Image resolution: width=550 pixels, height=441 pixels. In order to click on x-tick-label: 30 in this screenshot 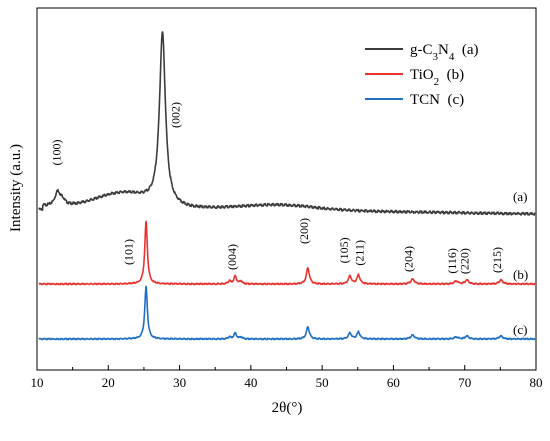, I will do `click(179, 382)`.